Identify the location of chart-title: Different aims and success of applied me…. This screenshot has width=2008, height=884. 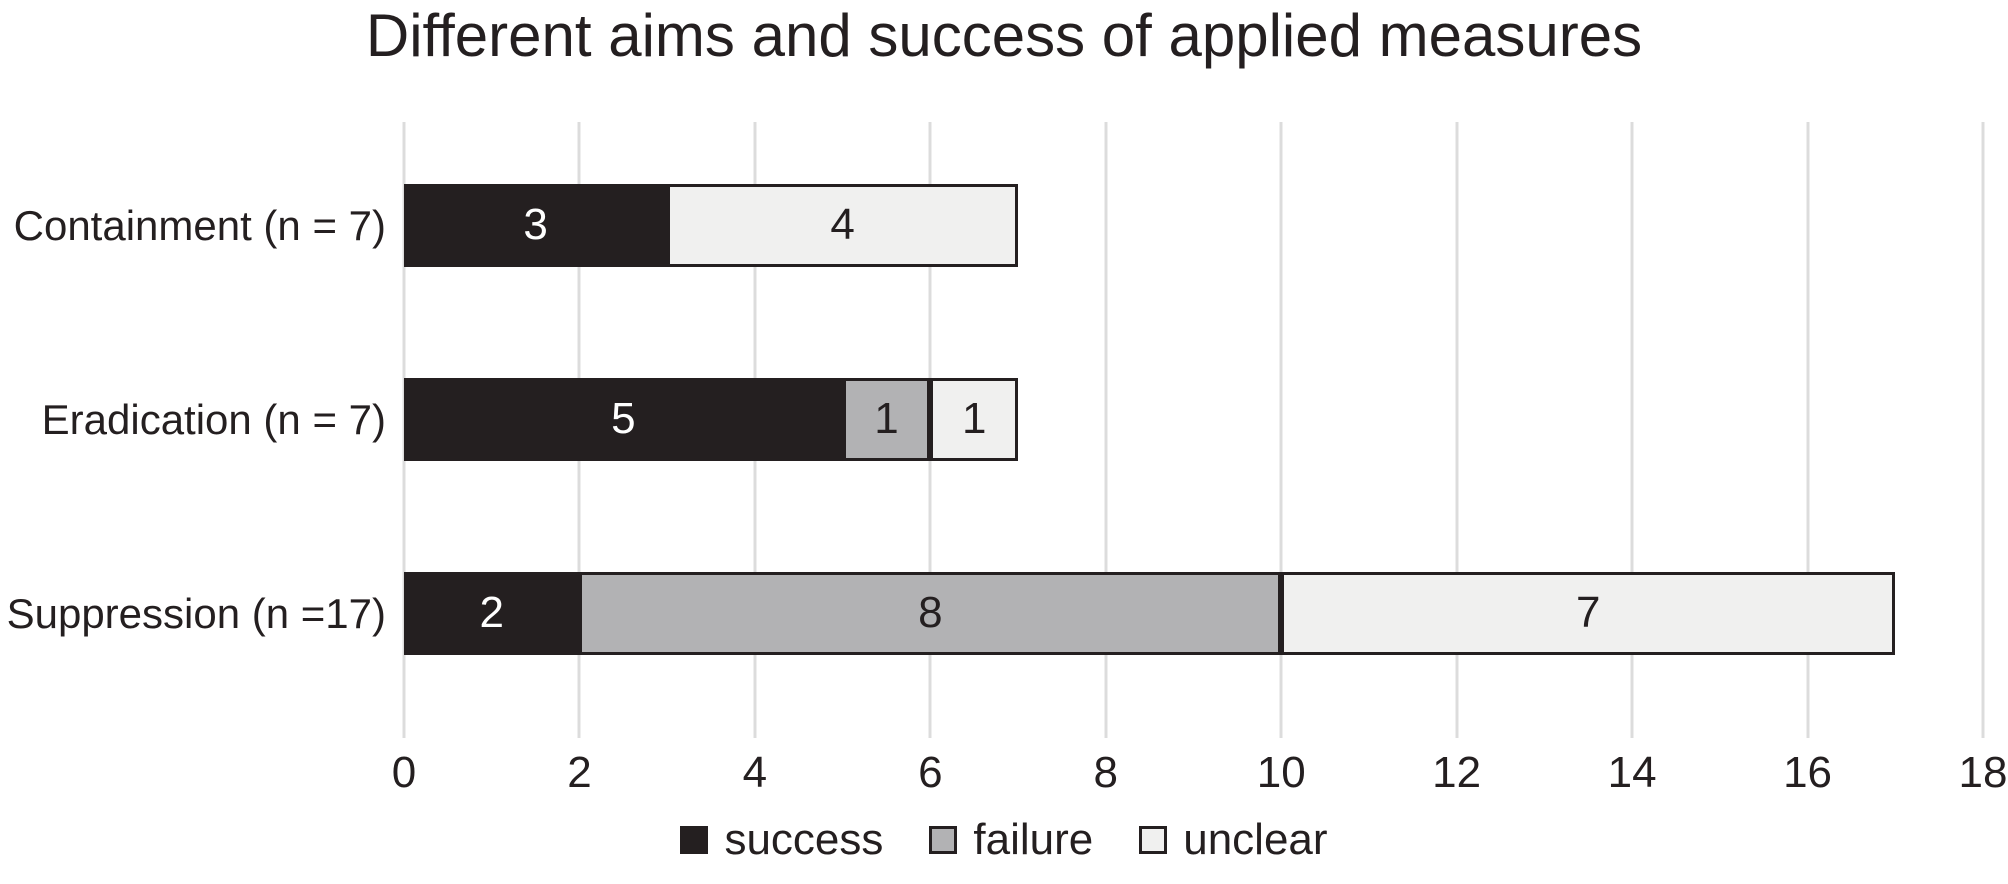
(1004, 35).